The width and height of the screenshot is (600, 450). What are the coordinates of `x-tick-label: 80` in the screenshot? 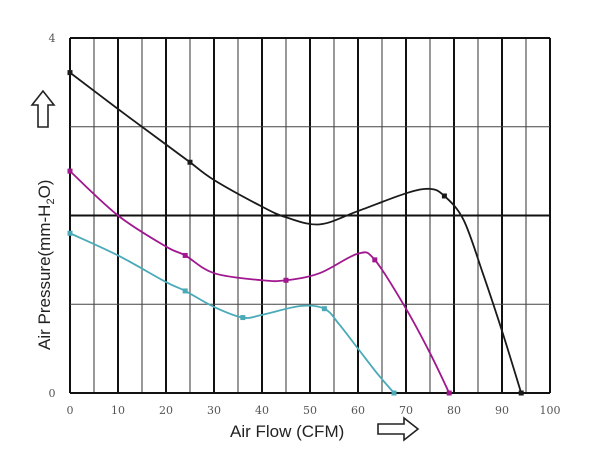 It's located at (454, 410).